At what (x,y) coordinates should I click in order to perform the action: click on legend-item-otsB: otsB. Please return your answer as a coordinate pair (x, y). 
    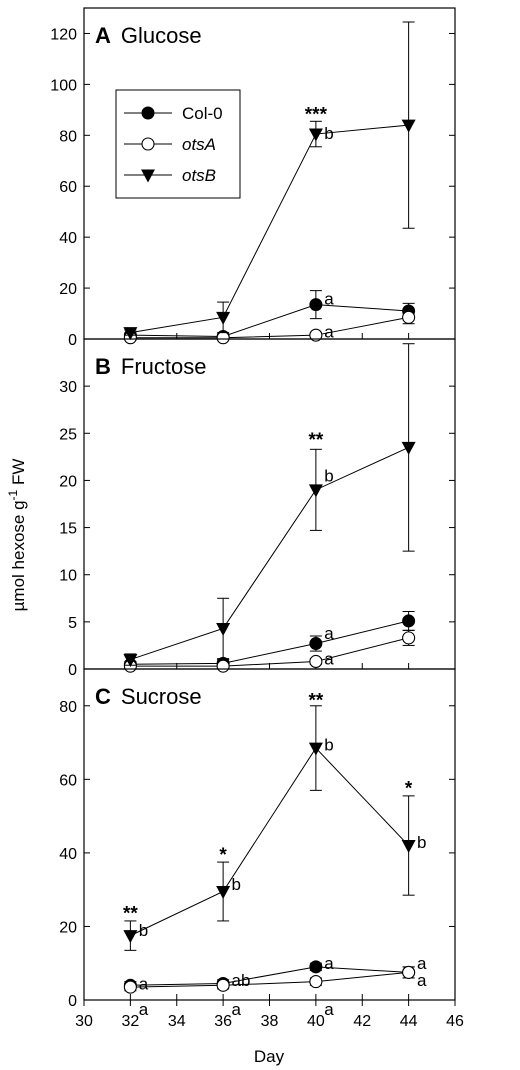
    Looking at the image, I should click on (170, 175).